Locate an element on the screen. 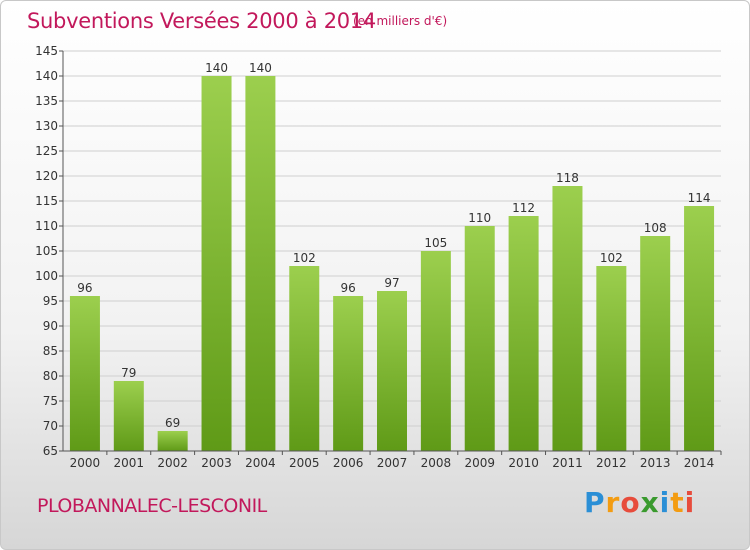  y-tick-label: 85 is located at coordinates (50, 351).